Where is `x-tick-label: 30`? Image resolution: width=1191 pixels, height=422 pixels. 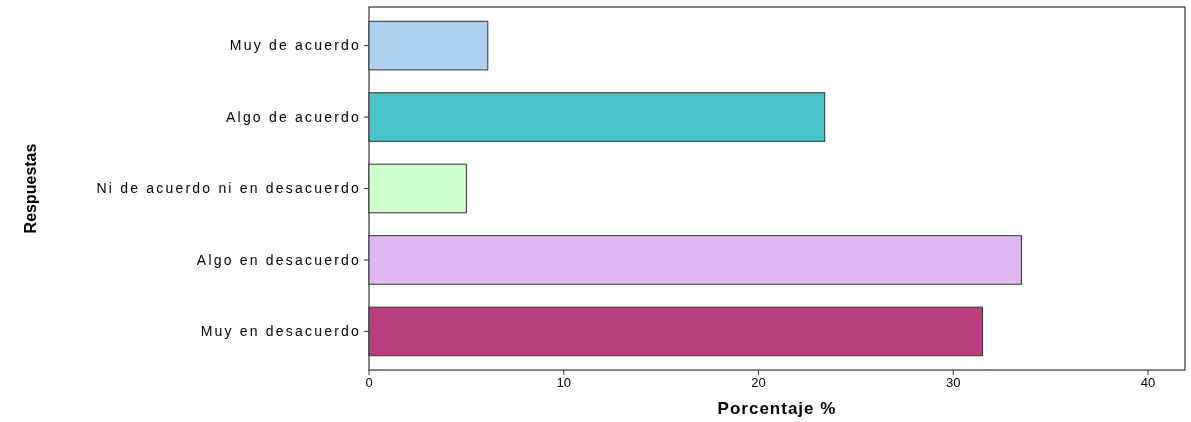 x-tick-label: 30 is located at coordinates (953, 382).